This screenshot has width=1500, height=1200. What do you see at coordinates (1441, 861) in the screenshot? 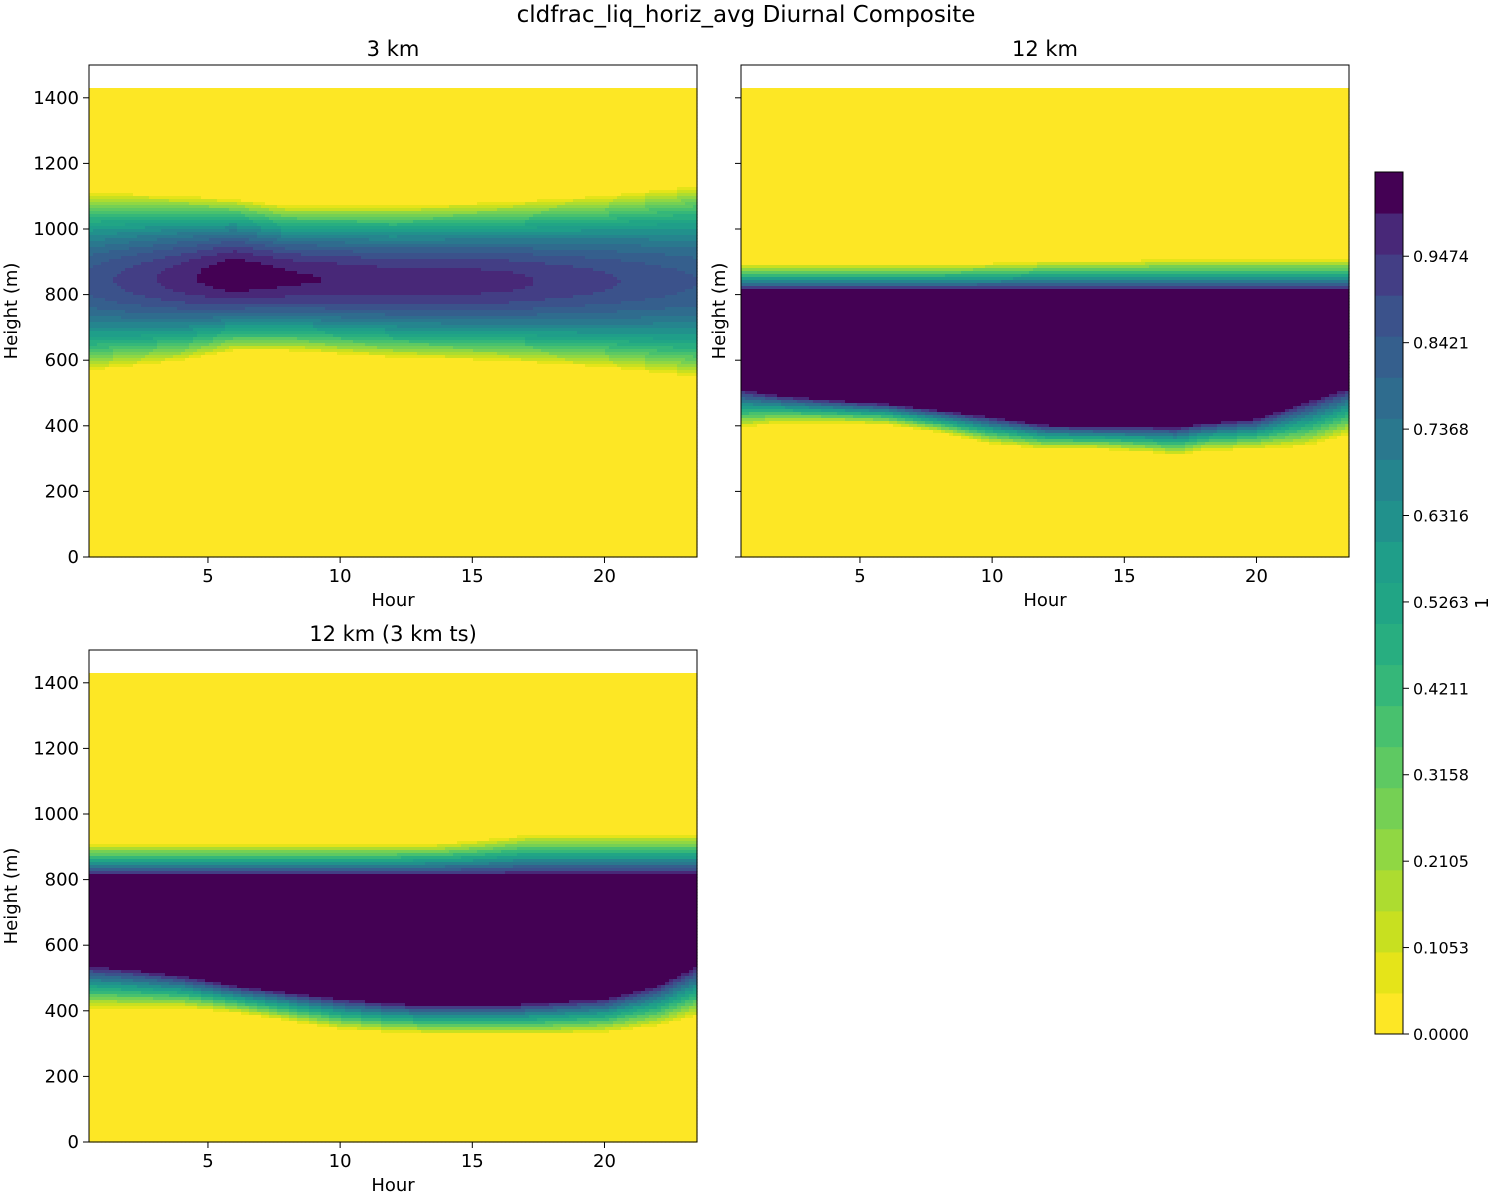
I see `colorbar-tick-label: 0.2105` at bounding box center [1441, 861].